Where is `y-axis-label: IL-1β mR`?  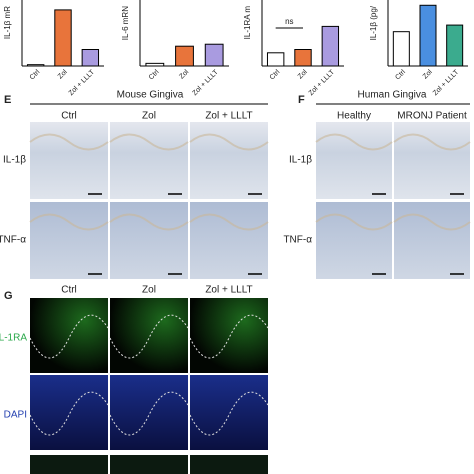
y-axis-label: IL-1β mR is located at coordinates (7, 22).